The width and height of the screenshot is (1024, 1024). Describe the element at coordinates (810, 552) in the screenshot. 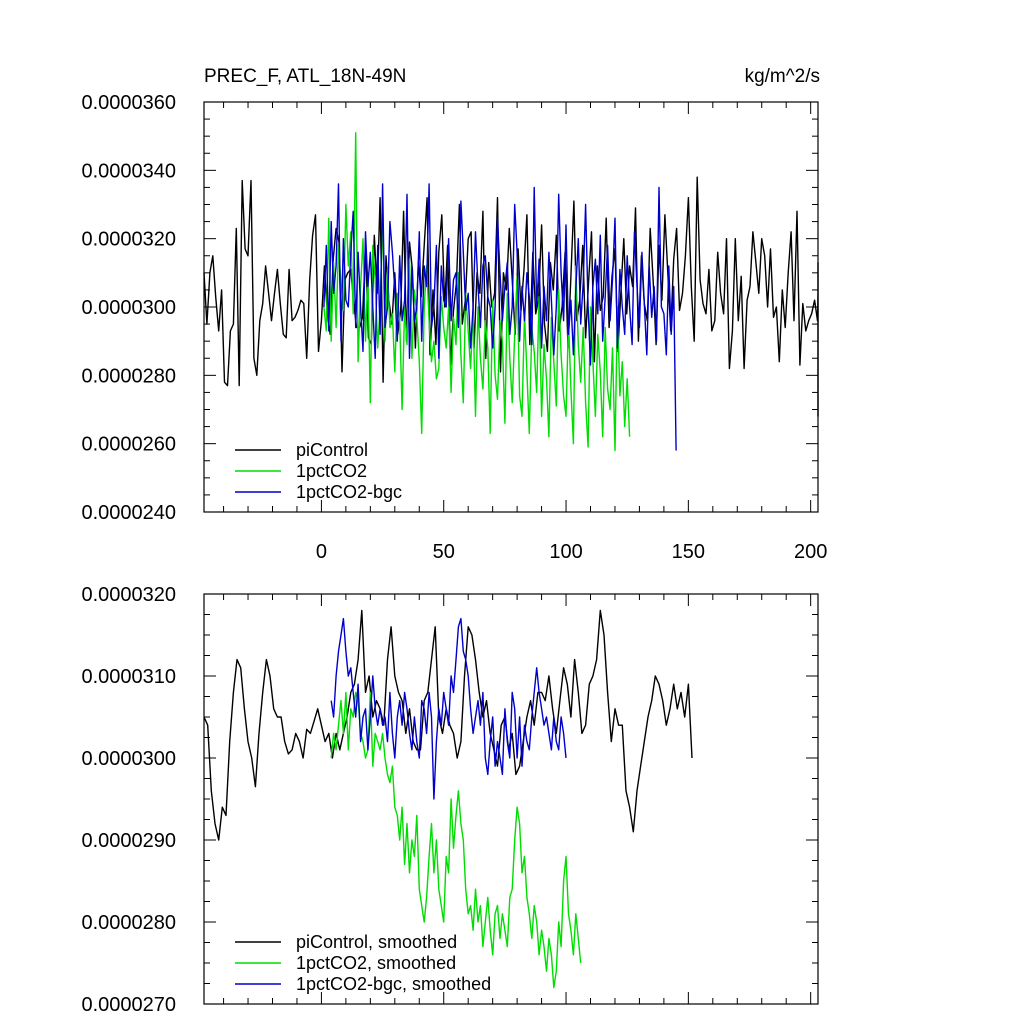

I see `top-xtick-label: 200` at that location.